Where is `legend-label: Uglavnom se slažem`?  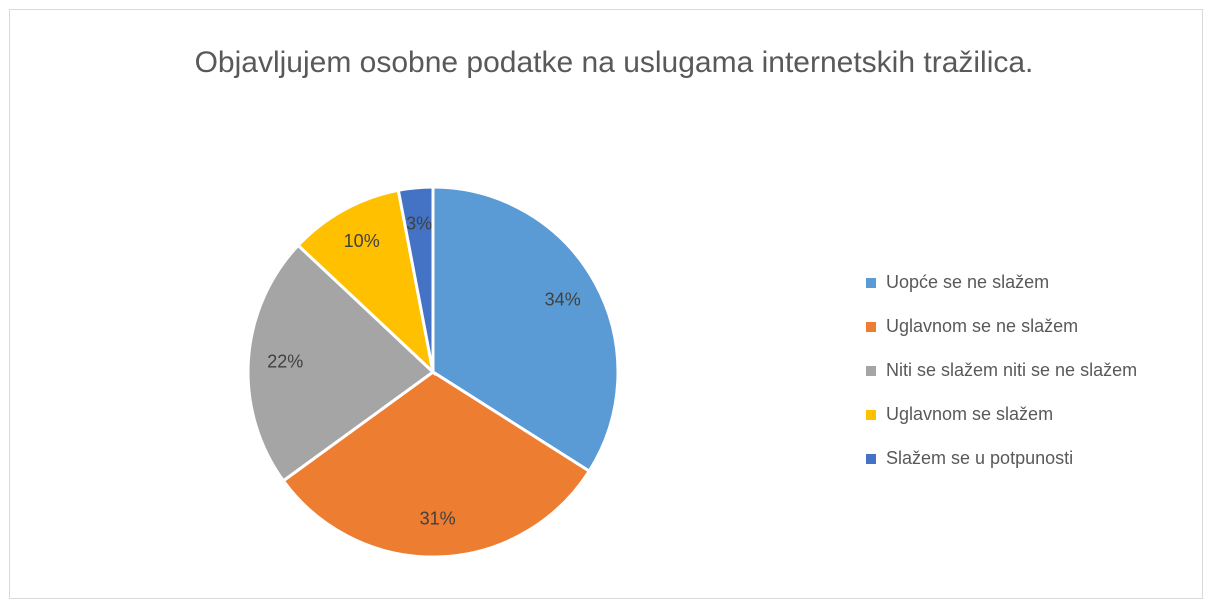 legend-label: Uglavnom se slažem is located at coordinates (969, 414).